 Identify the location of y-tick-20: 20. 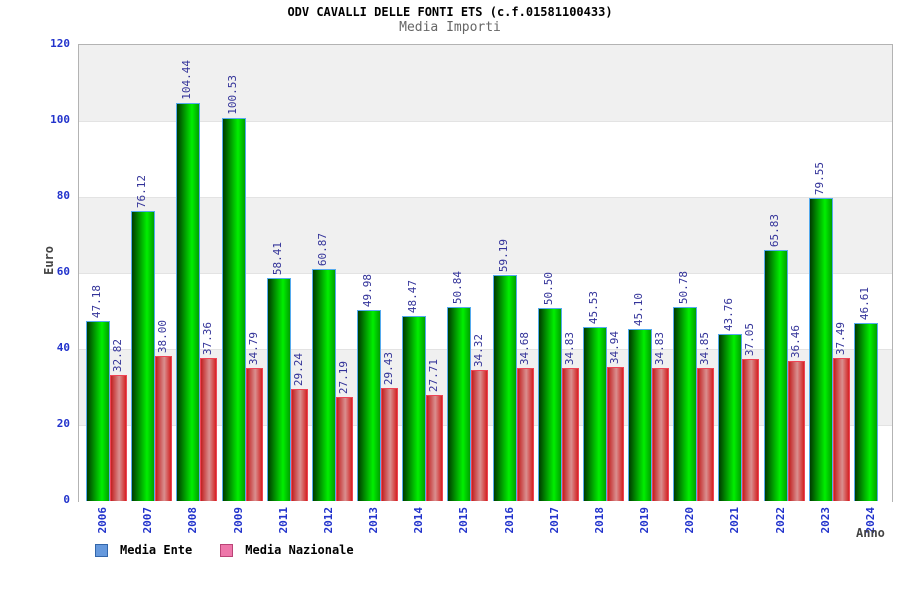
(63, 423).